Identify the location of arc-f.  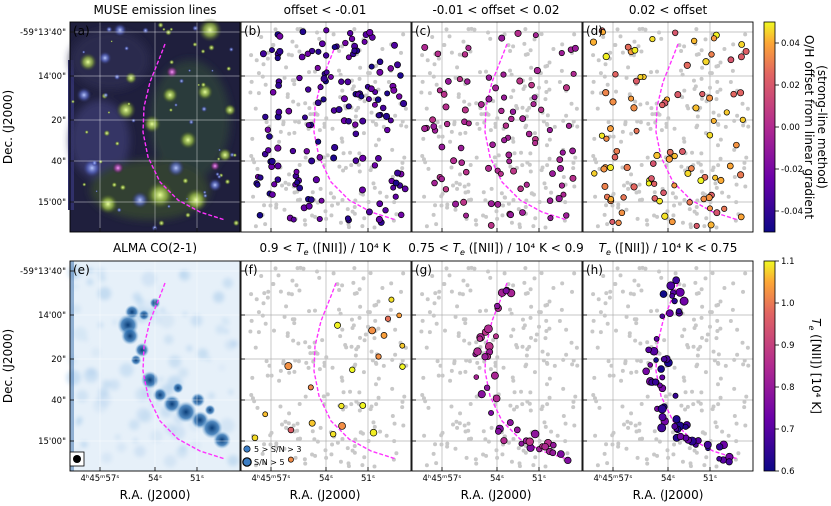
(355, 371).